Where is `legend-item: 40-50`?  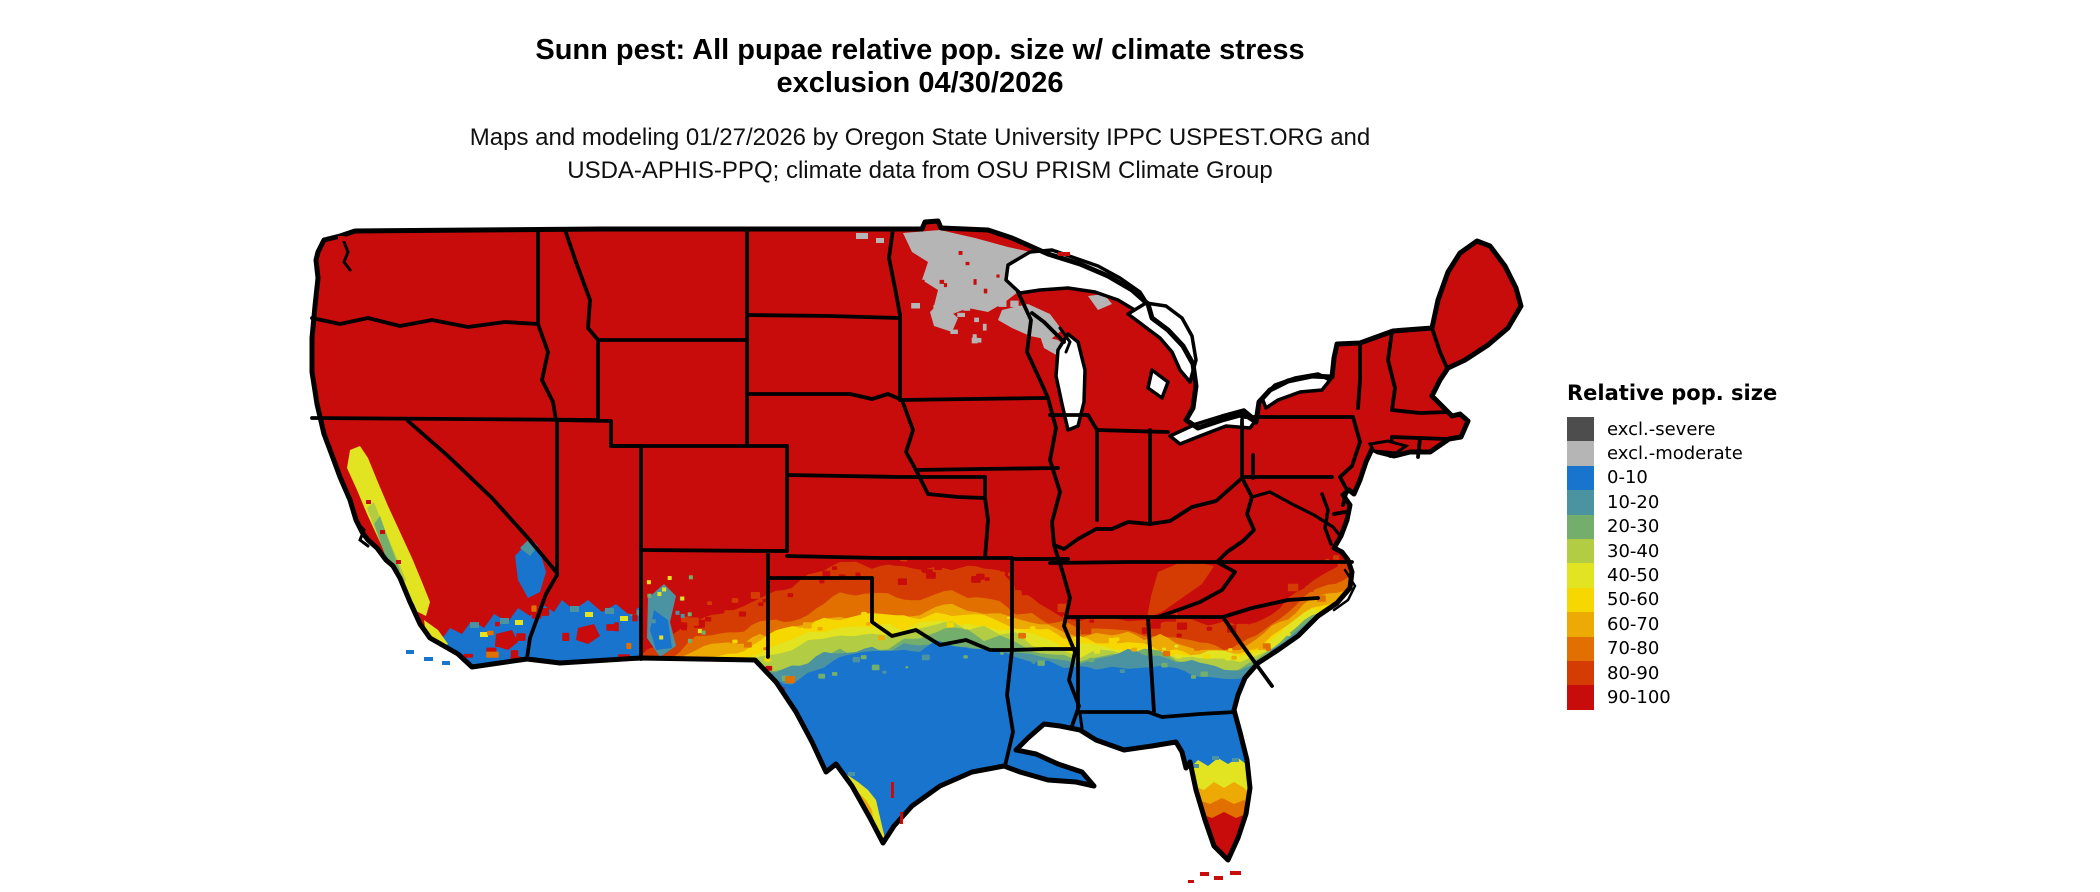 legend-item: 40-50 is located at coordinates (1672, 575).